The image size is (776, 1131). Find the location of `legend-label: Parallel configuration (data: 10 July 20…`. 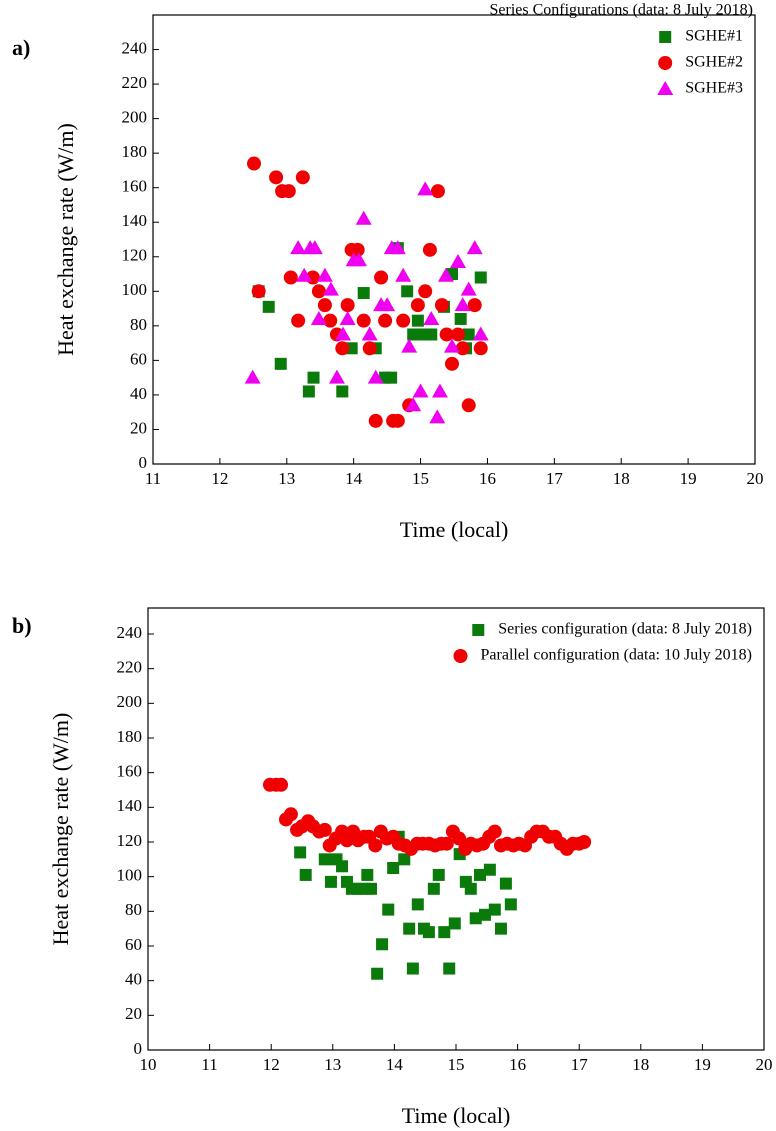

legend-label: Parallel configuration (data: 10 July 20… is located at coordinates (616, 655).